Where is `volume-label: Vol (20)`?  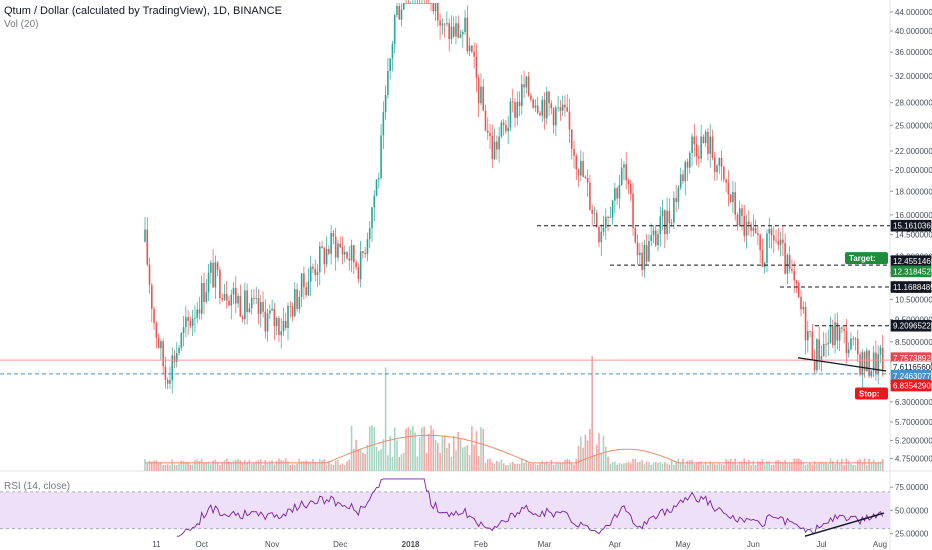
volume-label: Vol (20) is located at coordinates (21, 24).